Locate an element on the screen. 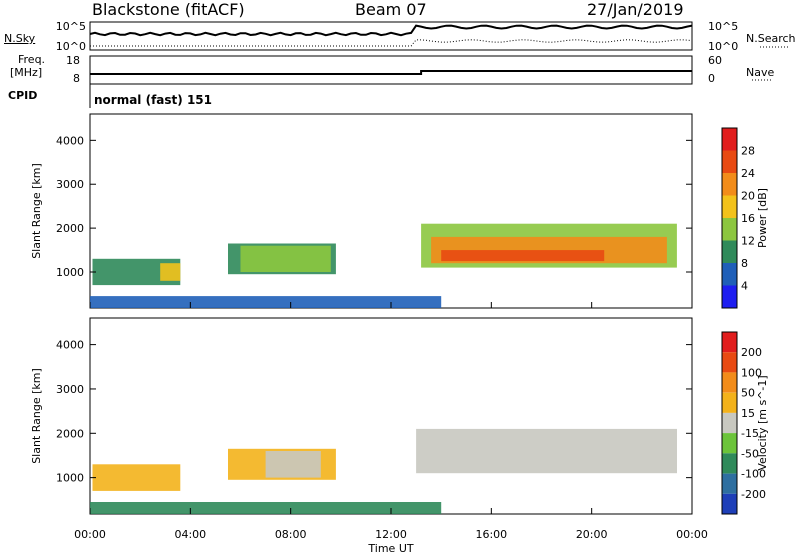  velocity-ylabel: Slant Range [km] is located at coordinates (36, 416).